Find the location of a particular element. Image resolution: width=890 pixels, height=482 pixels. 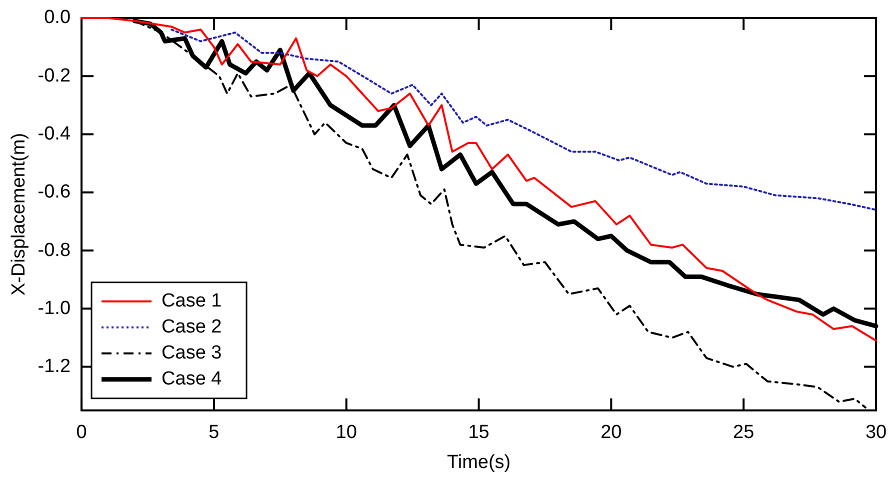

x-tick-label: 15 is located at coordinates (479, 433).